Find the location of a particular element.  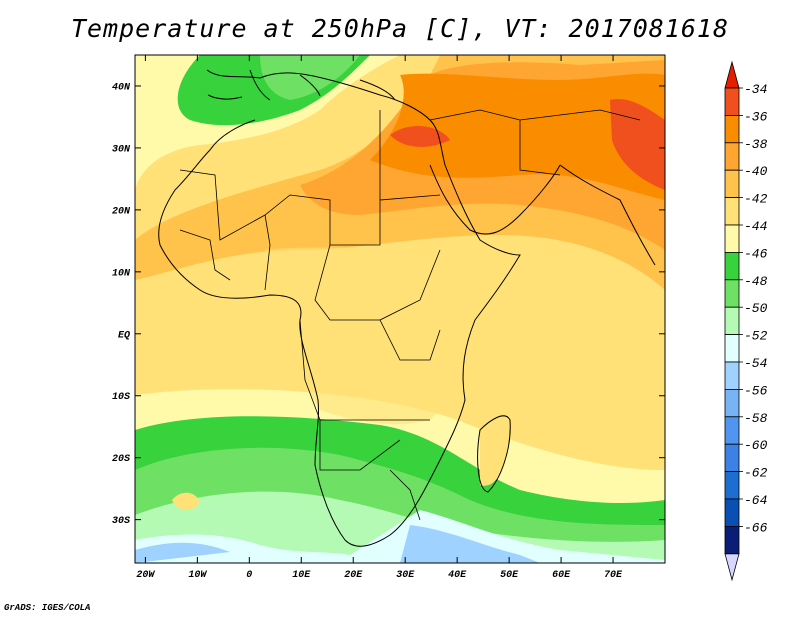

colorbar-label: -64 is located at coordinates (756, 500).